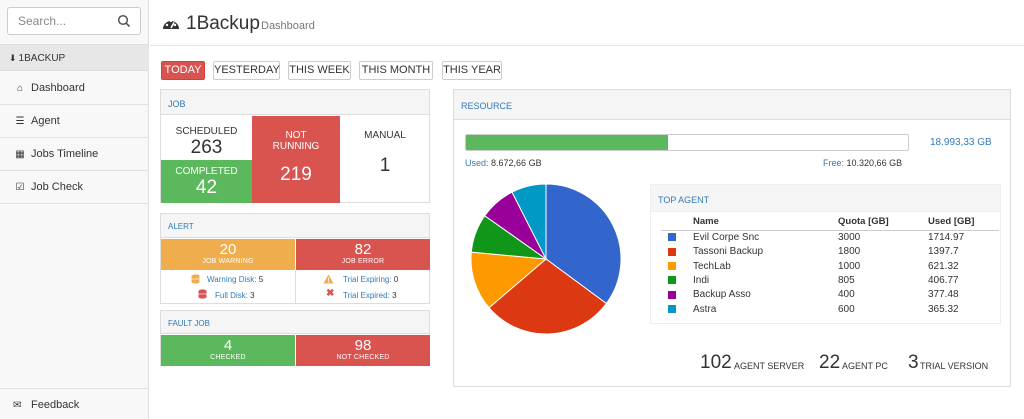 The width and height of the screenshot is (1024, 419). Describe the element at coordinates (74, 57) in the screenshot. I see `sidebar-brand: ⬇ 1BACKUP` at that location.